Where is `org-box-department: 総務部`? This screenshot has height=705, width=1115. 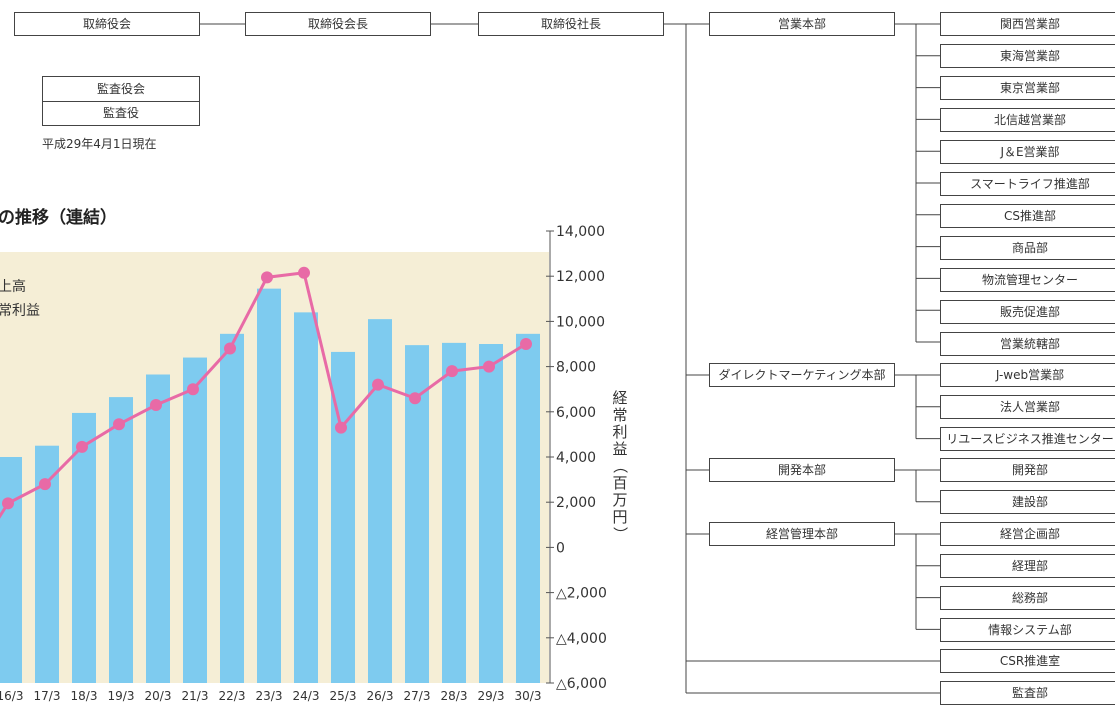
org-box-department: 総務部 is located at coordinates (1027, 598).